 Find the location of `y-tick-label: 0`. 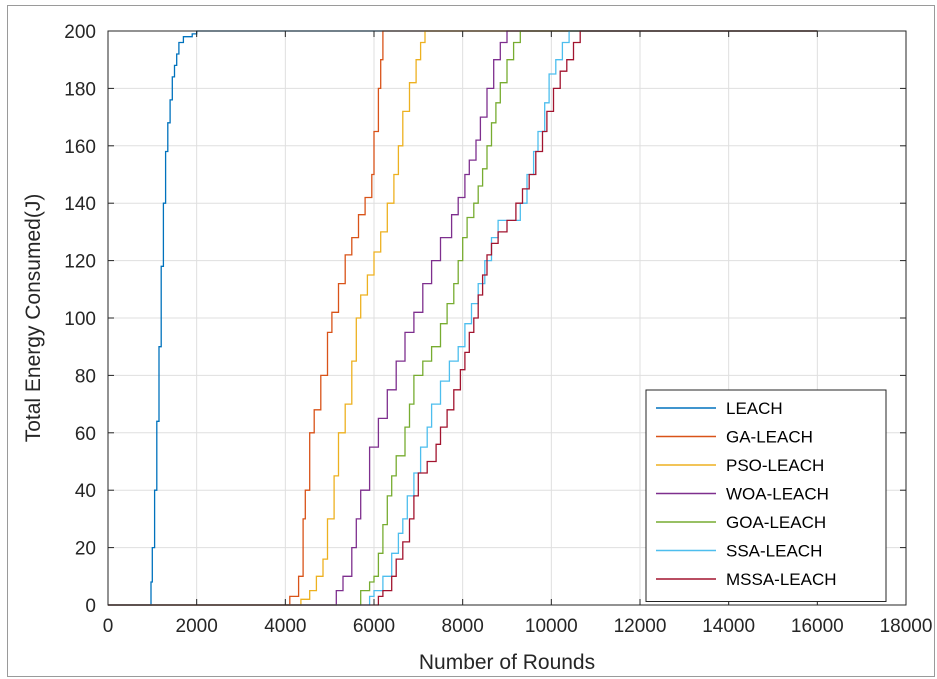

y-tick-label: 0 is located at coordinates (90, 606).